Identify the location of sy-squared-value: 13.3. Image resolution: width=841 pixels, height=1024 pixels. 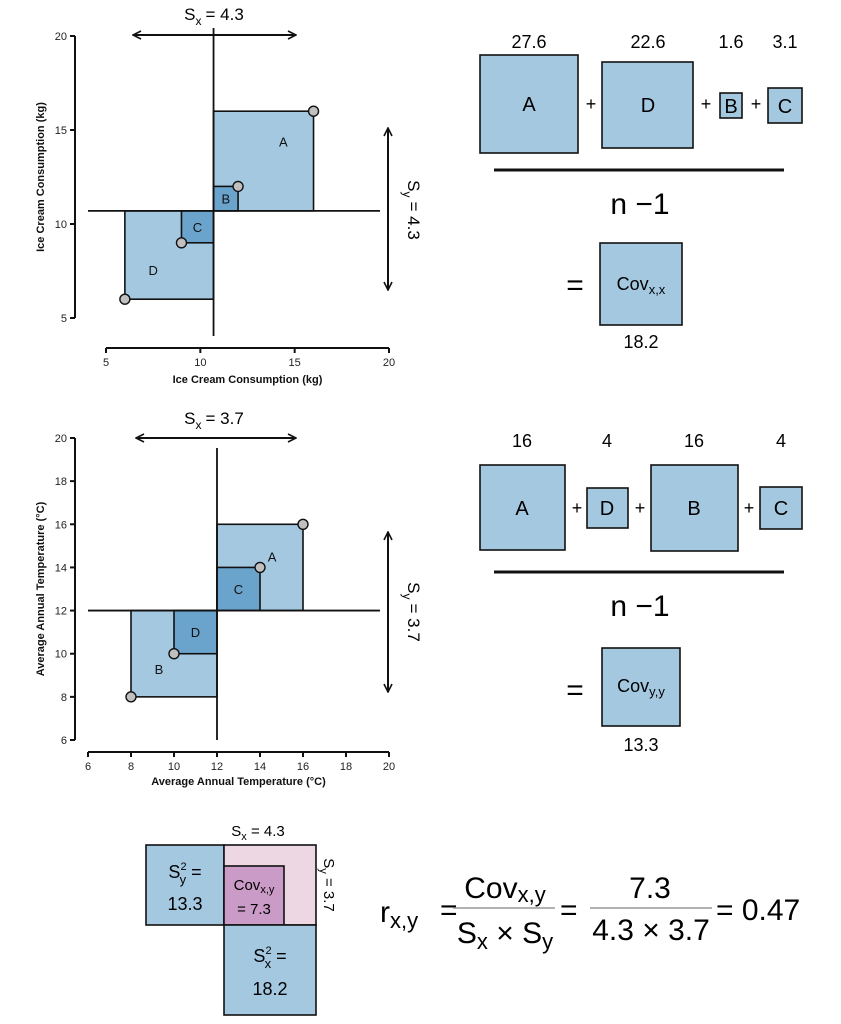
(184, 904).